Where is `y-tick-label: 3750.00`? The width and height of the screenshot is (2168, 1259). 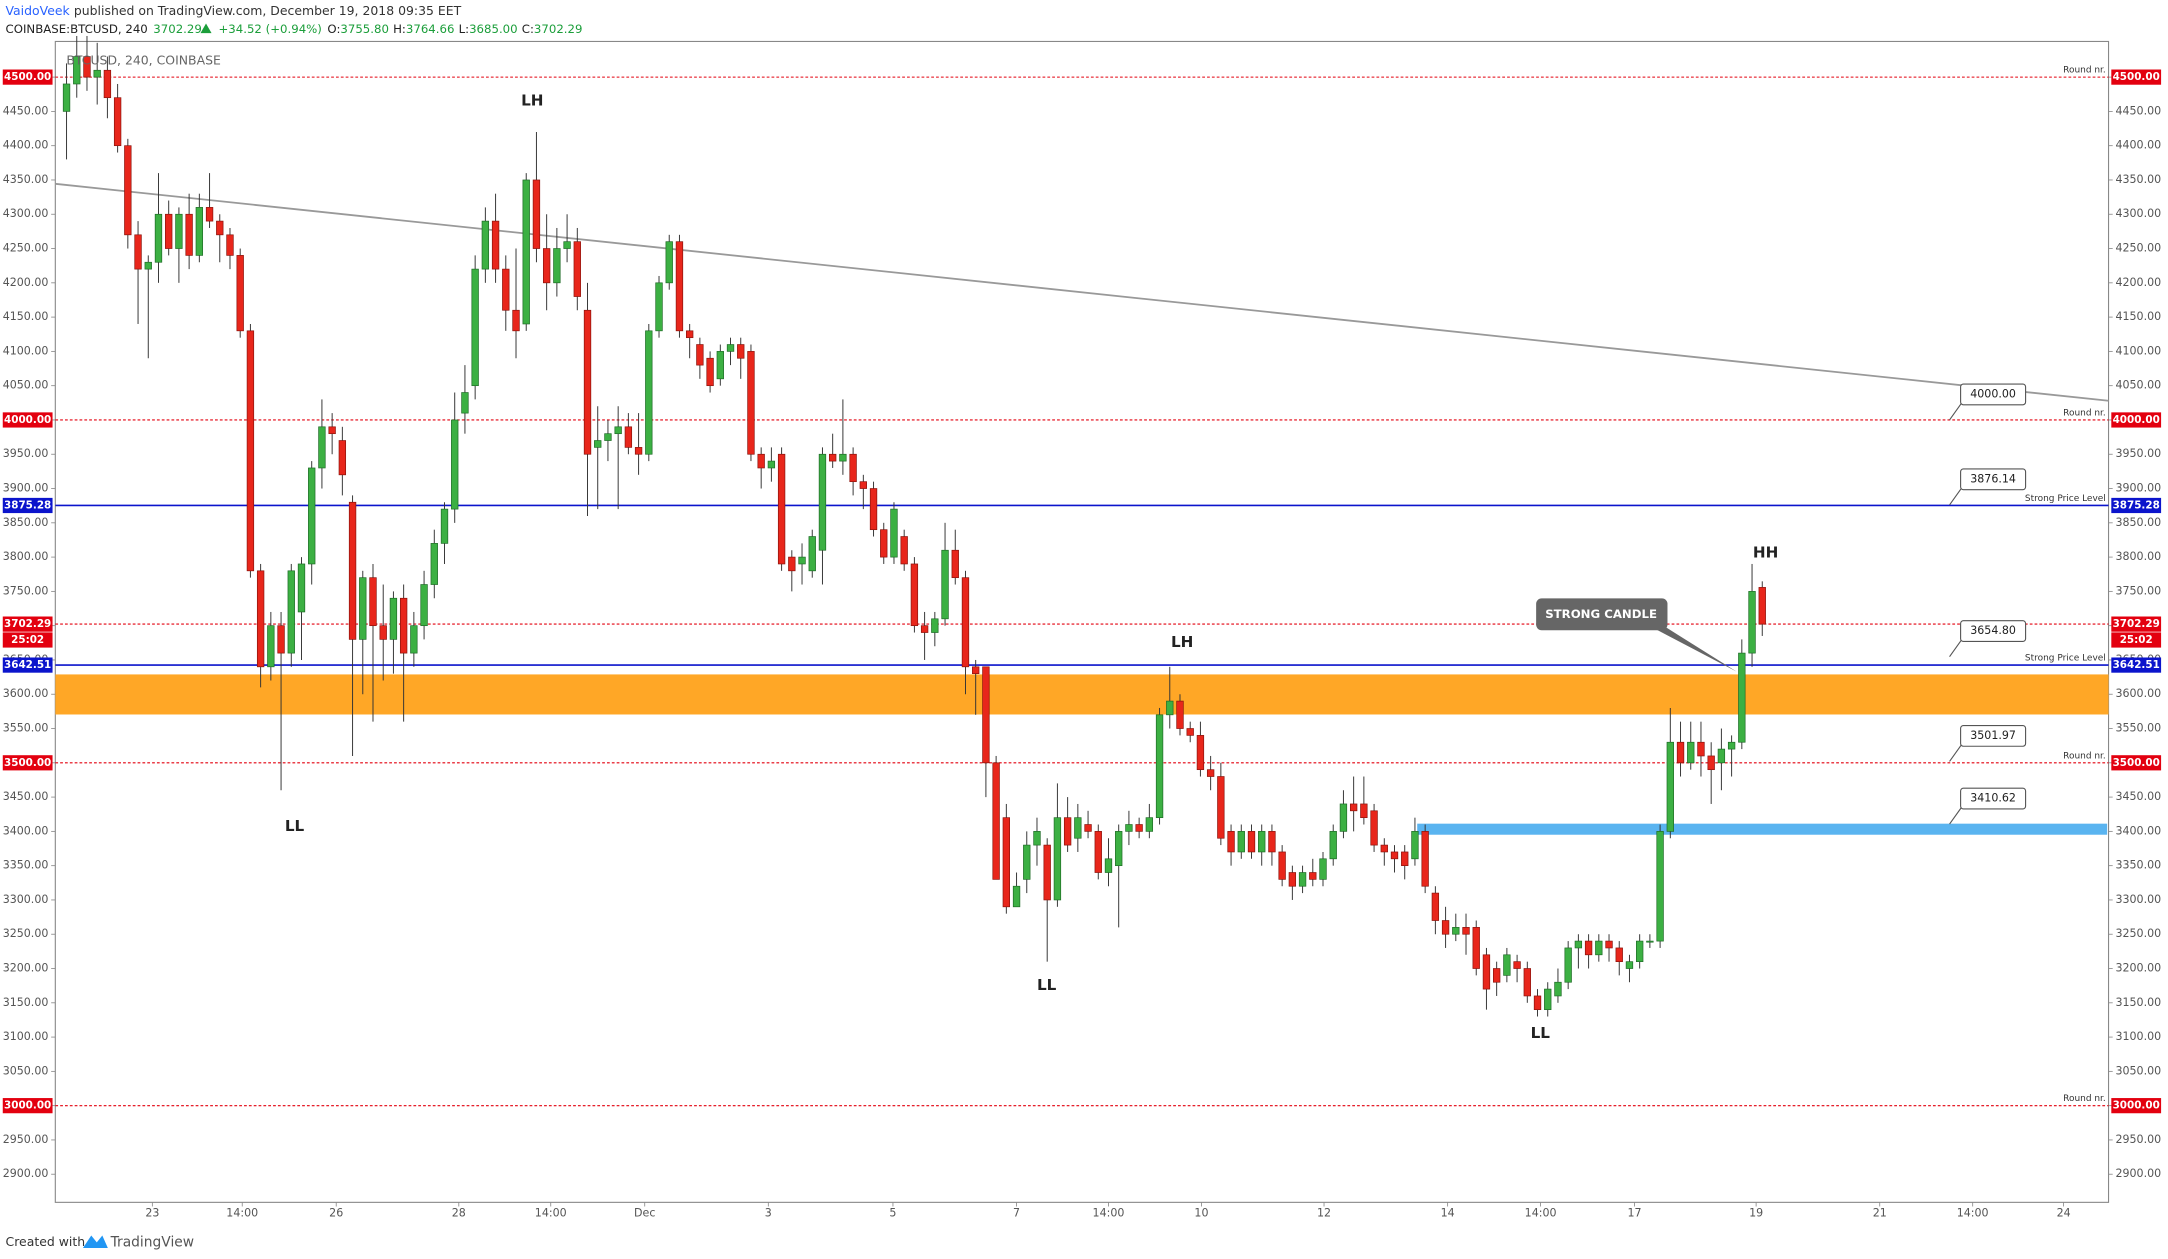 y-tick-label: 3750.00 is located at coordinates (26, 590).